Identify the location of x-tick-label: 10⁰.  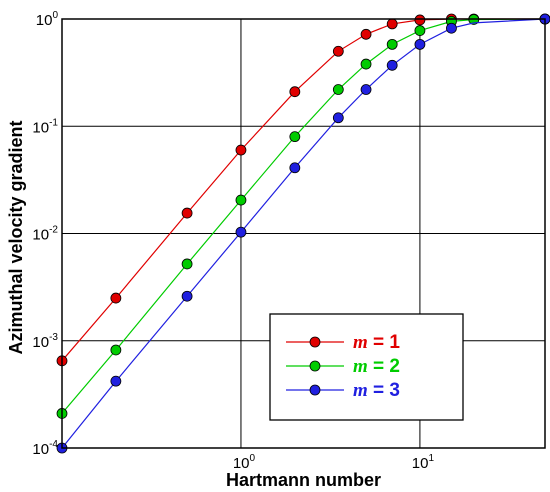
(244, 462).